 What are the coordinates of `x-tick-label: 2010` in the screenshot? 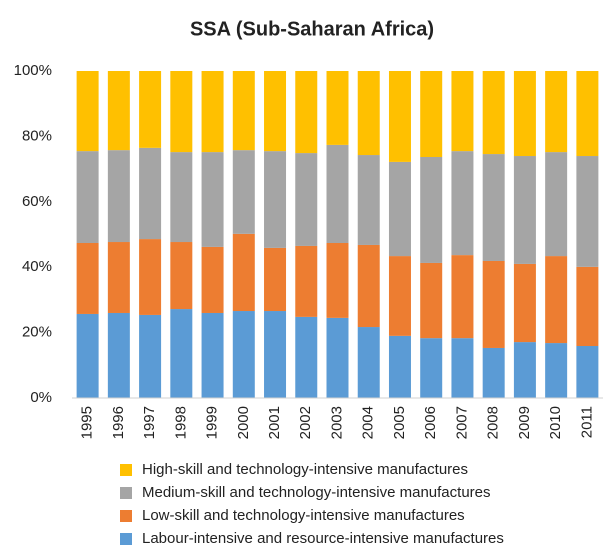 It's located at (555, 422).